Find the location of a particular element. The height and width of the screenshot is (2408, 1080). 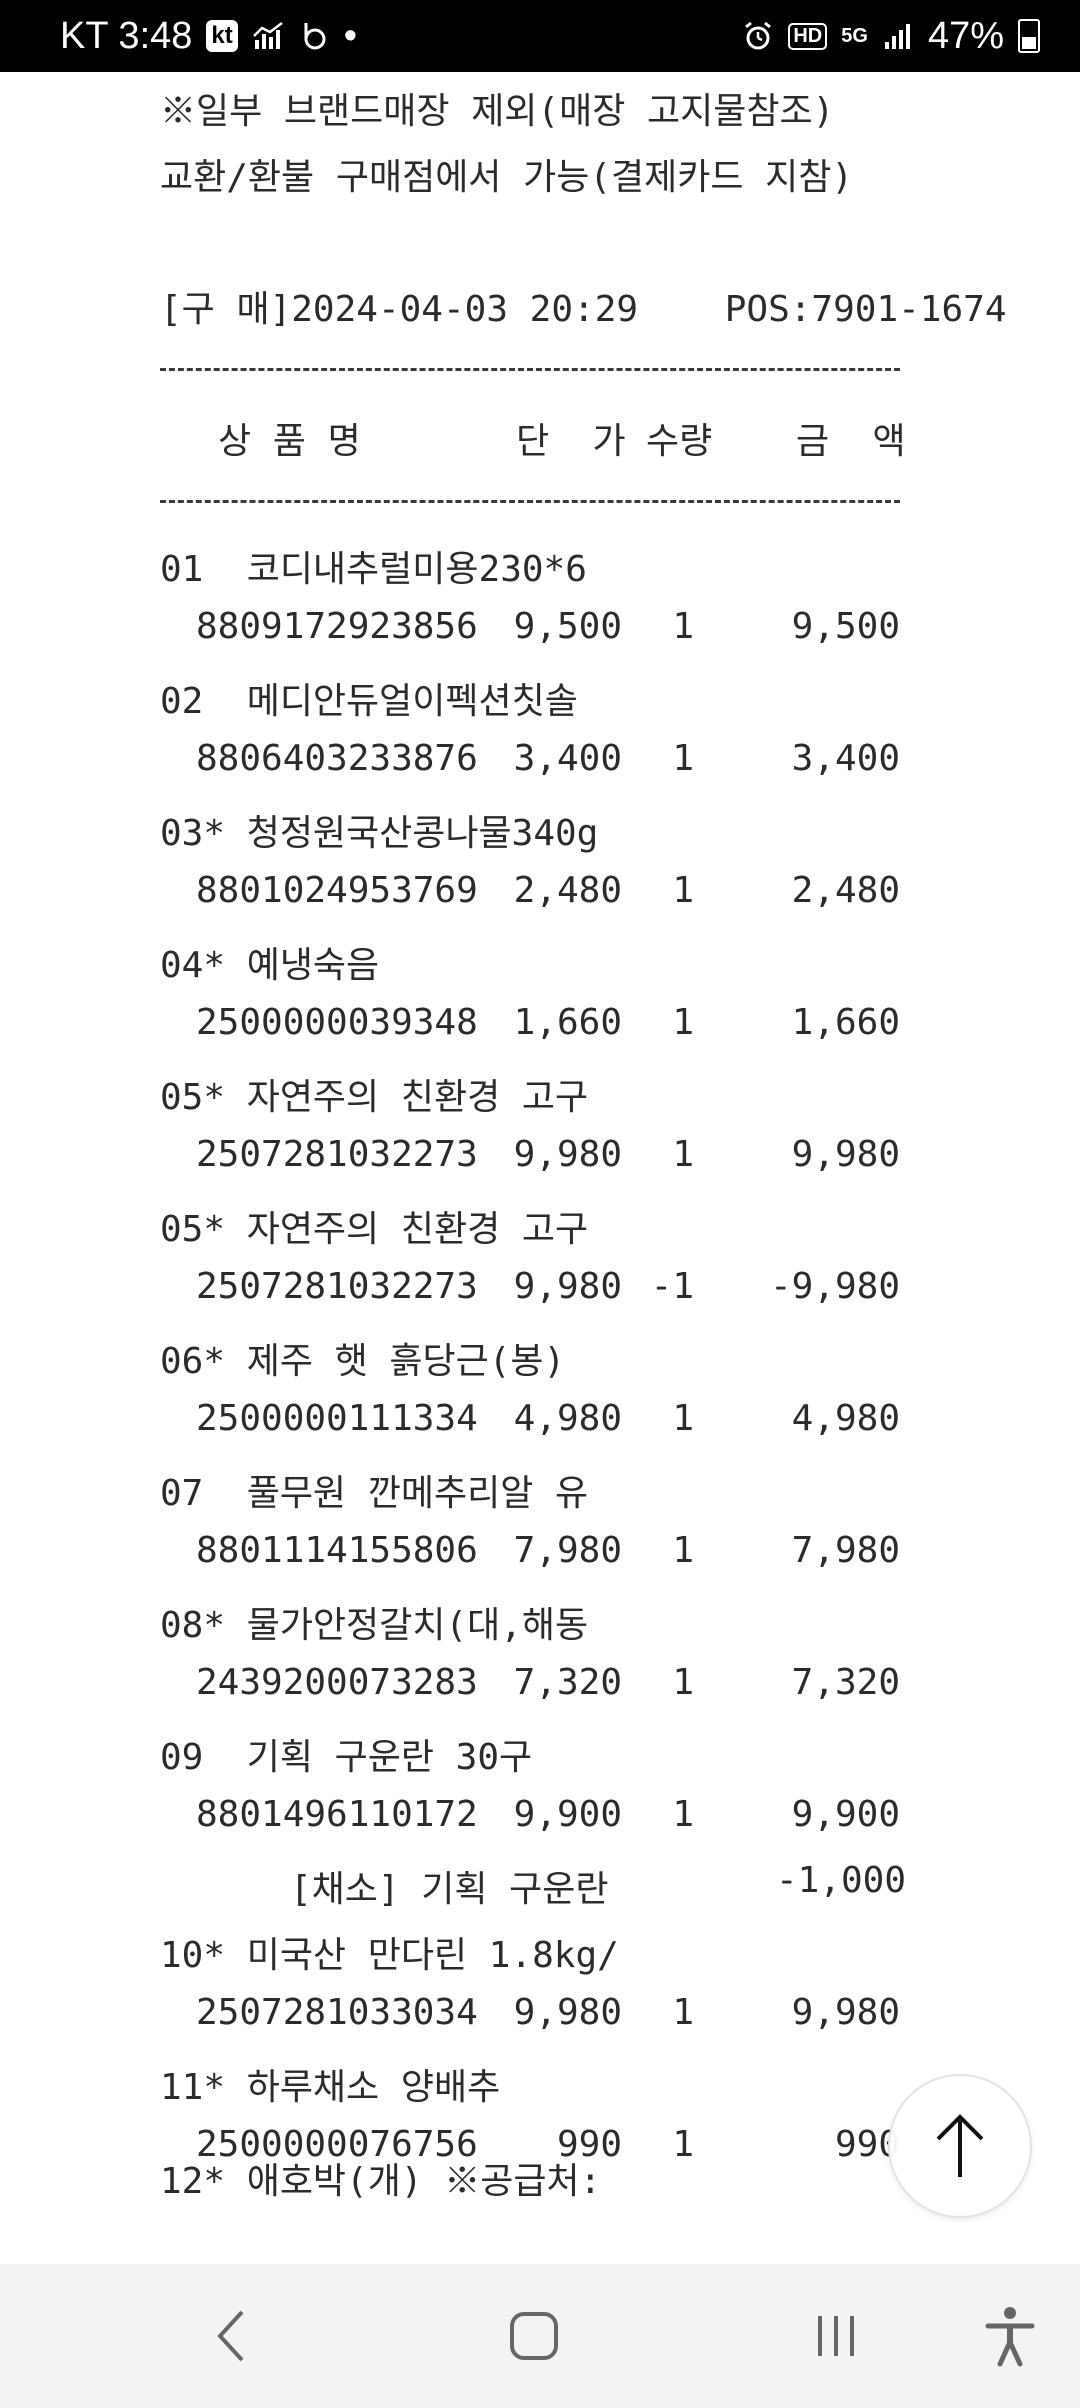

accessibility-icon is located at coordinates (1010, 2337).